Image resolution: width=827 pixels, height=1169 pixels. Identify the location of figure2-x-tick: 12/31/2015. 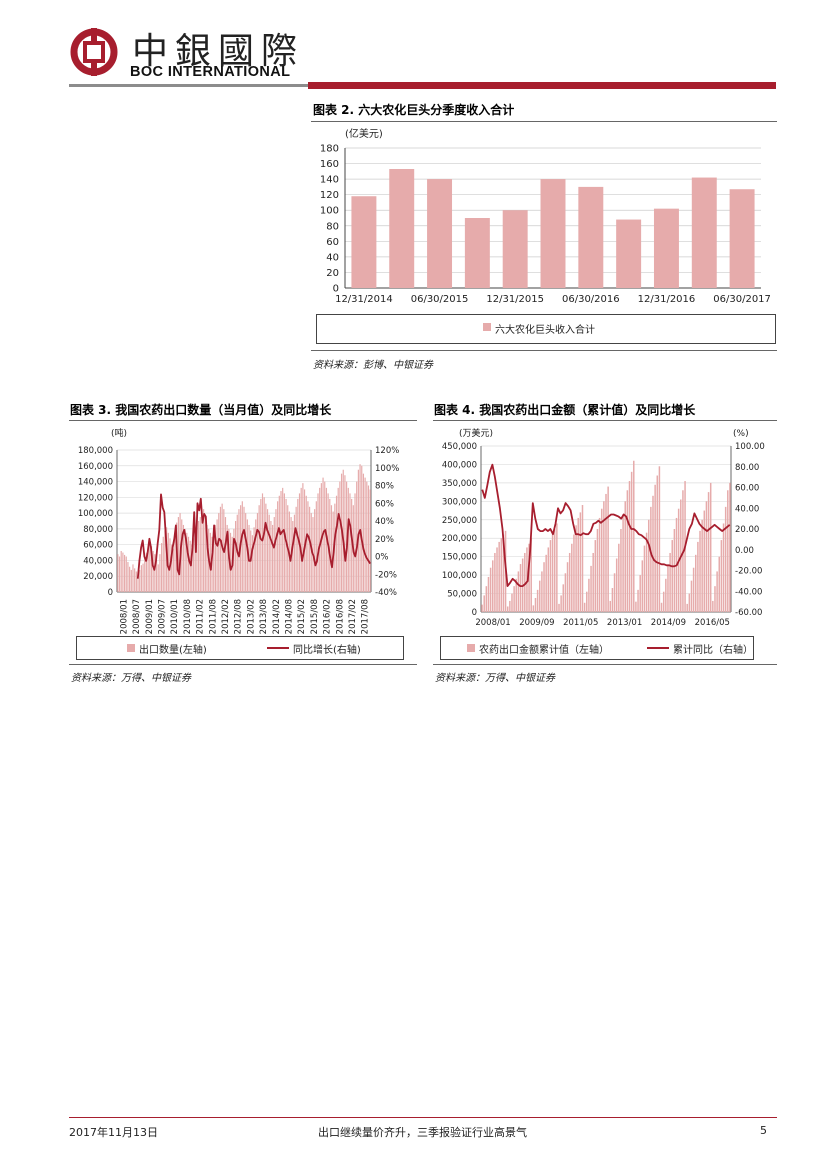
(515, 299).